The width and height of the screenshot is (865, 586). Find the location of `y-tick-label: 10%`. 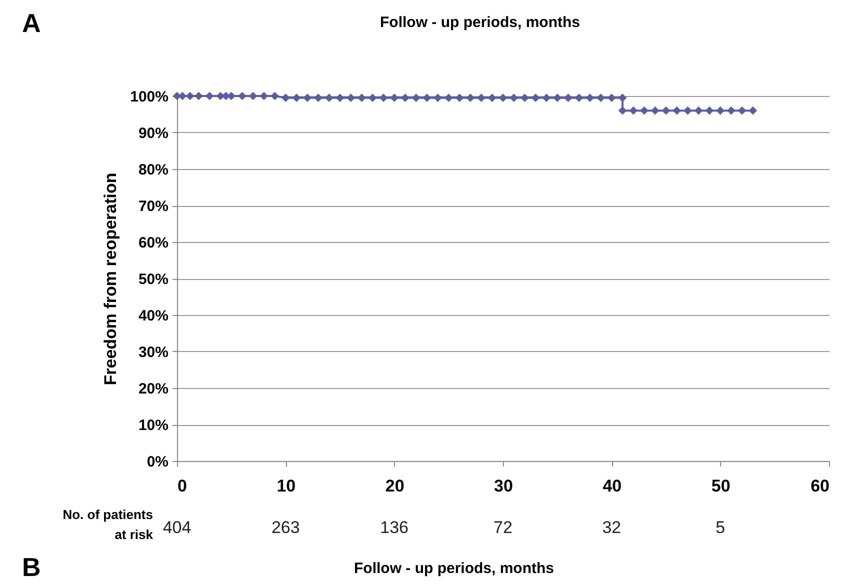

y-tick-label: 10% is located at coordinates (153, 425).